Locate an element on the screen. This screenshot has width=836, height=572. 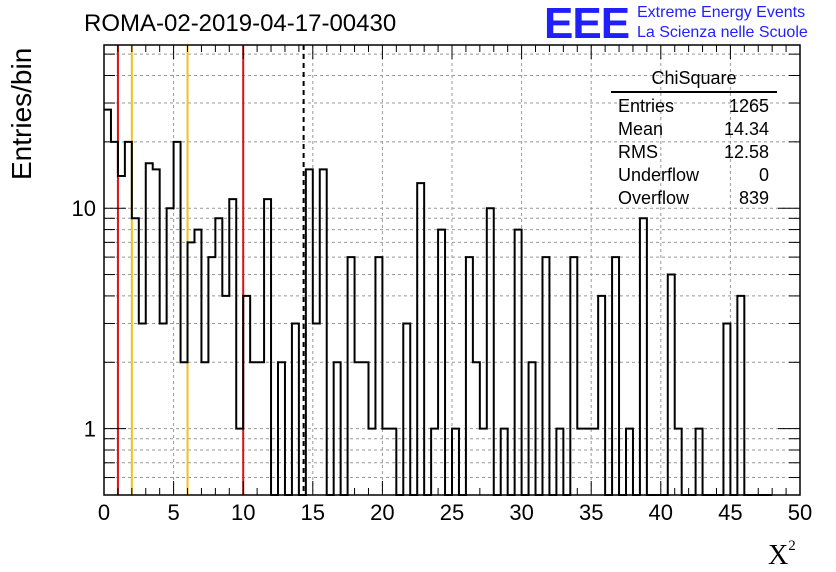
stats-value: 12.58 is located at coordinates (746, 152).